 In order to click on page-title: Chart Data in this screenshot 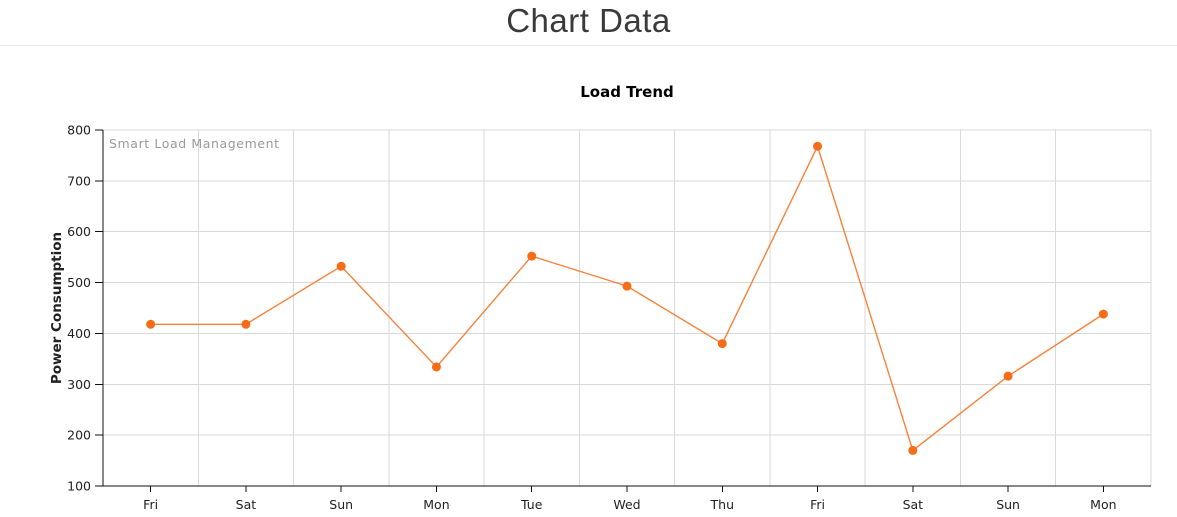, I will do `click(588, 20)`.